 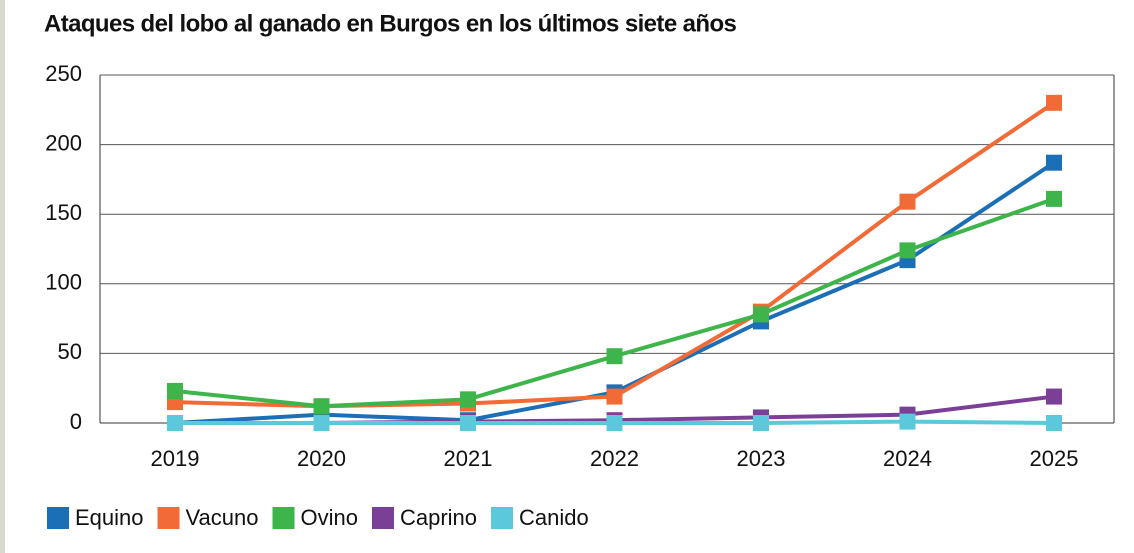 What do you see at coordinates (222, 517) in the screenshot?
I see `legend-label: Vacuno` at bounding box center [222, 517].